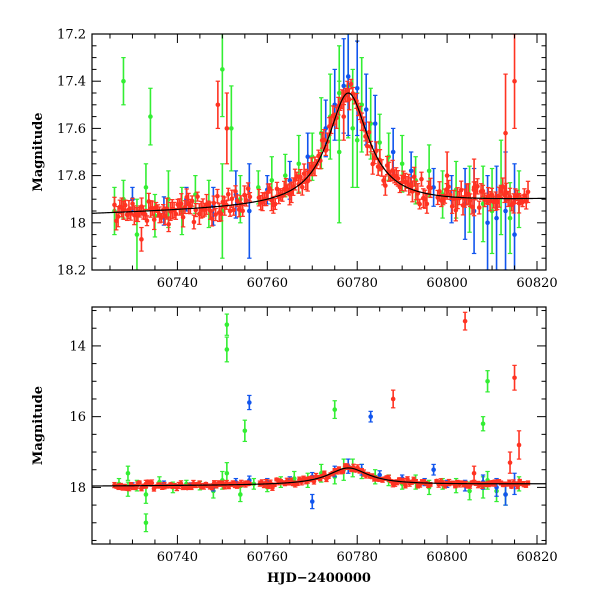  Describe the element at coordinates (71, 176) in the screenshot. I see `y-tick-label: 17.8` at that location.